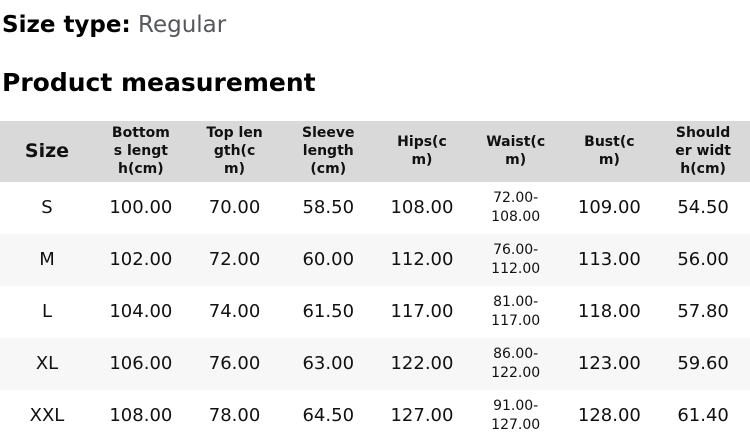 The width and height of the screenshot is (750, 443). I want to click on cell-size: S, so click(47, 207).